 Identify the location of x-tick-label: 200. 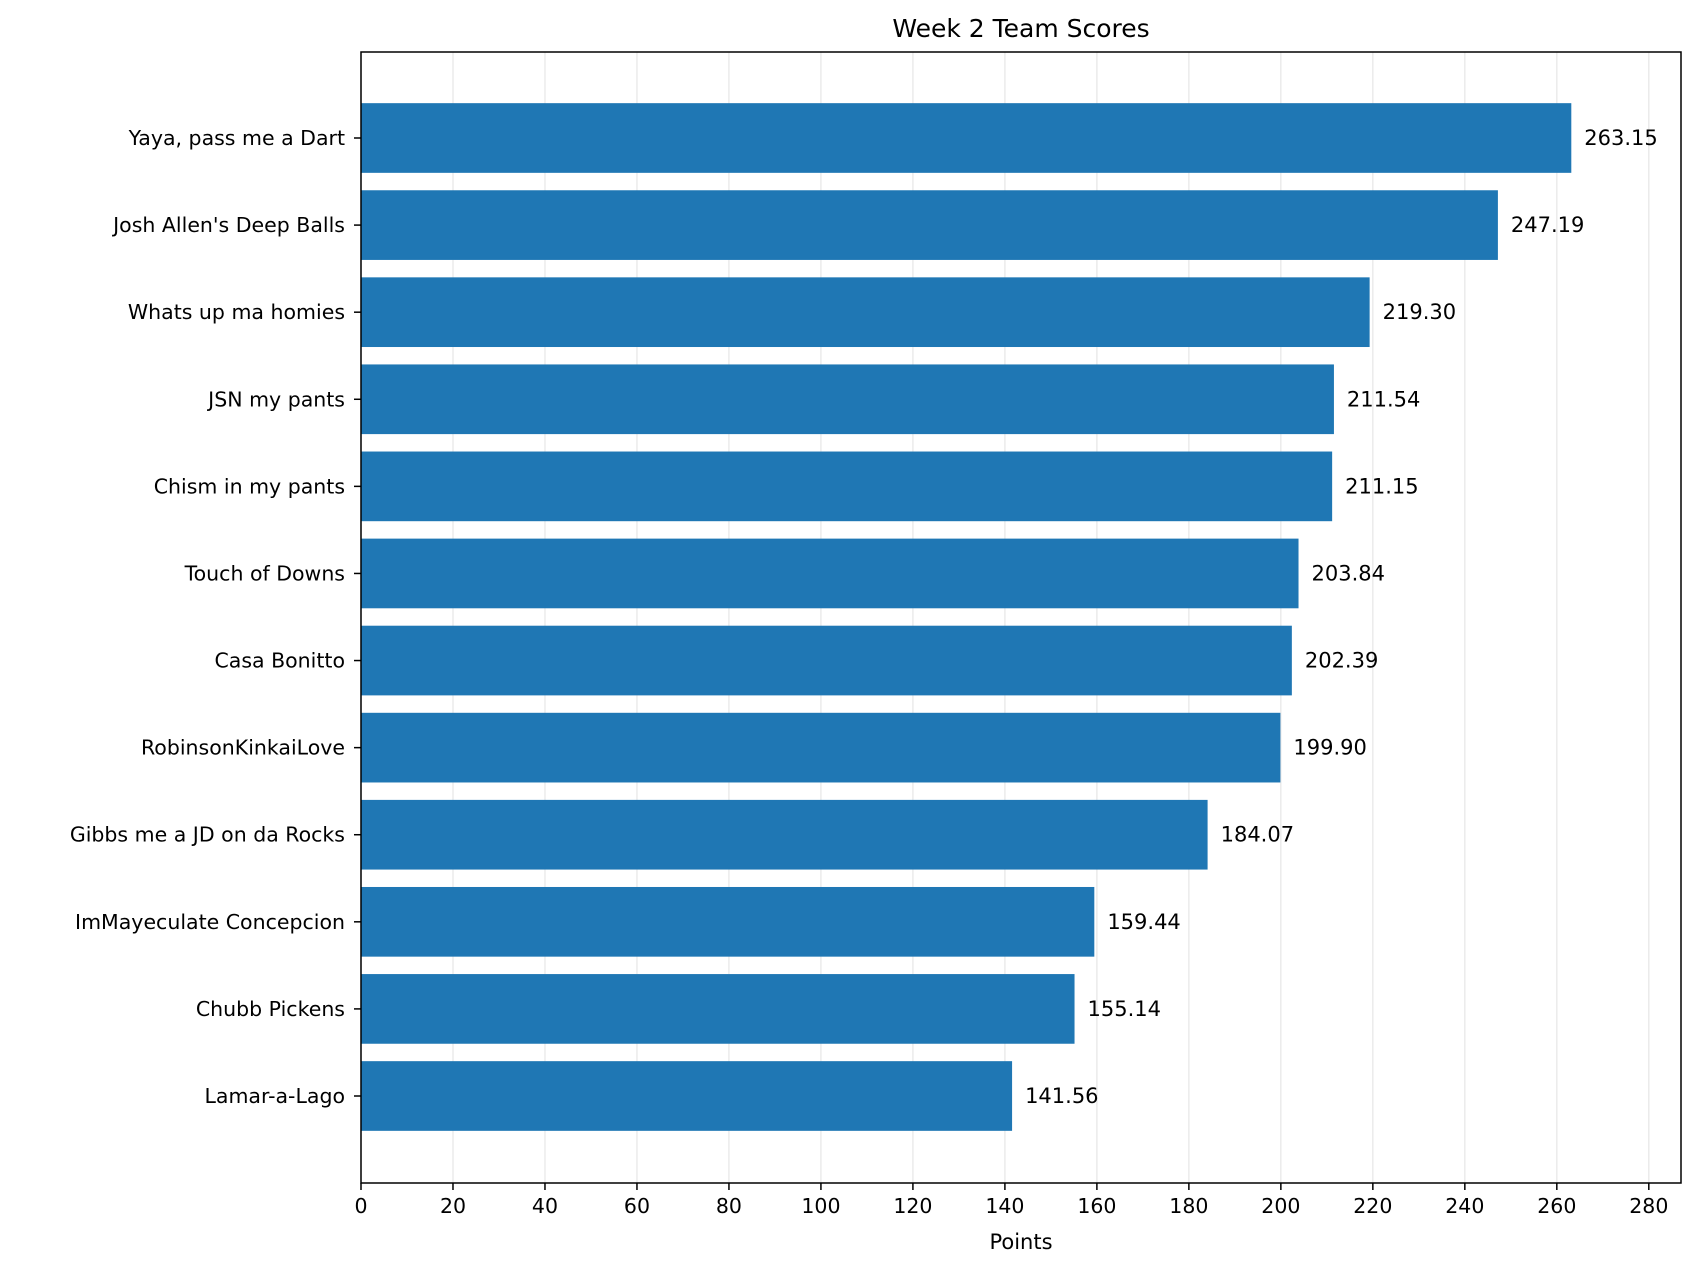
(1280, 1206).